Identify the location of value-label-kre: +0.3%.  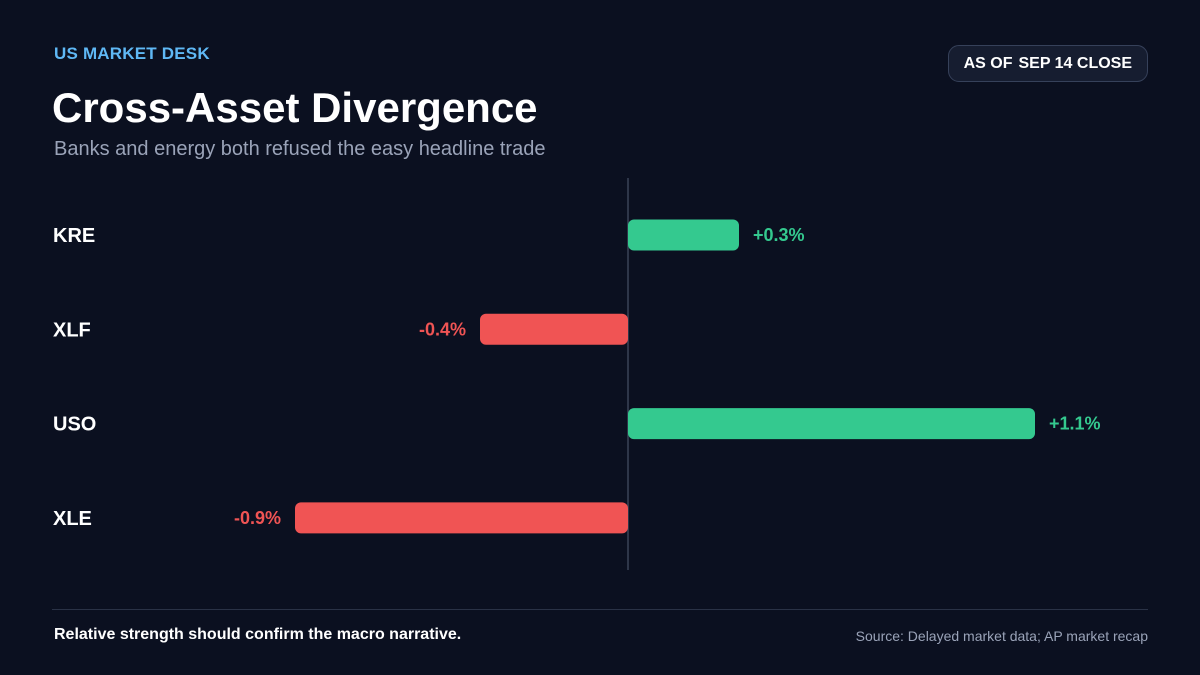
(779, 235).